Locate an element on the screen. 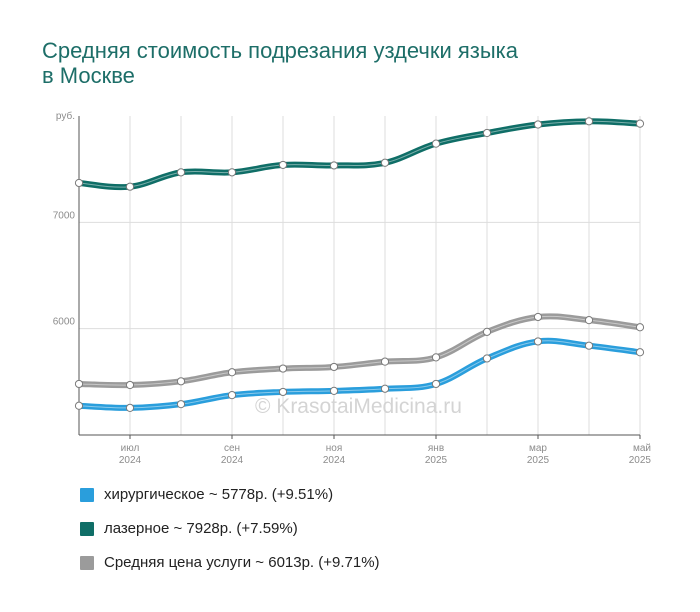 This screenshot has height=612, width=700. series-line-highlight-laser is located at coordinates (359, 154).